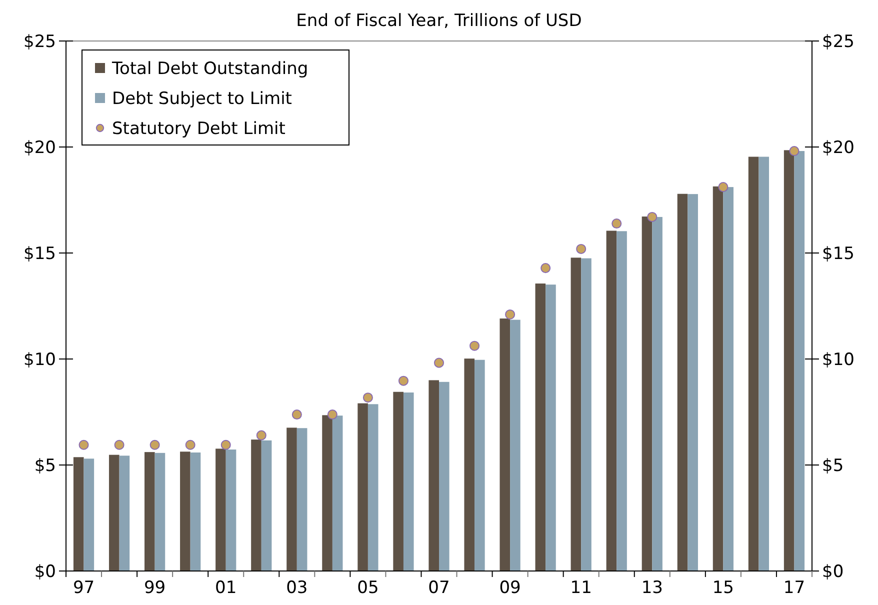 This screenshot has width=878, height=605. What do you see at coordinates (723, 588) in the screenshot?
I see `x-tick-label: 15` at bounding box center [723, 588].